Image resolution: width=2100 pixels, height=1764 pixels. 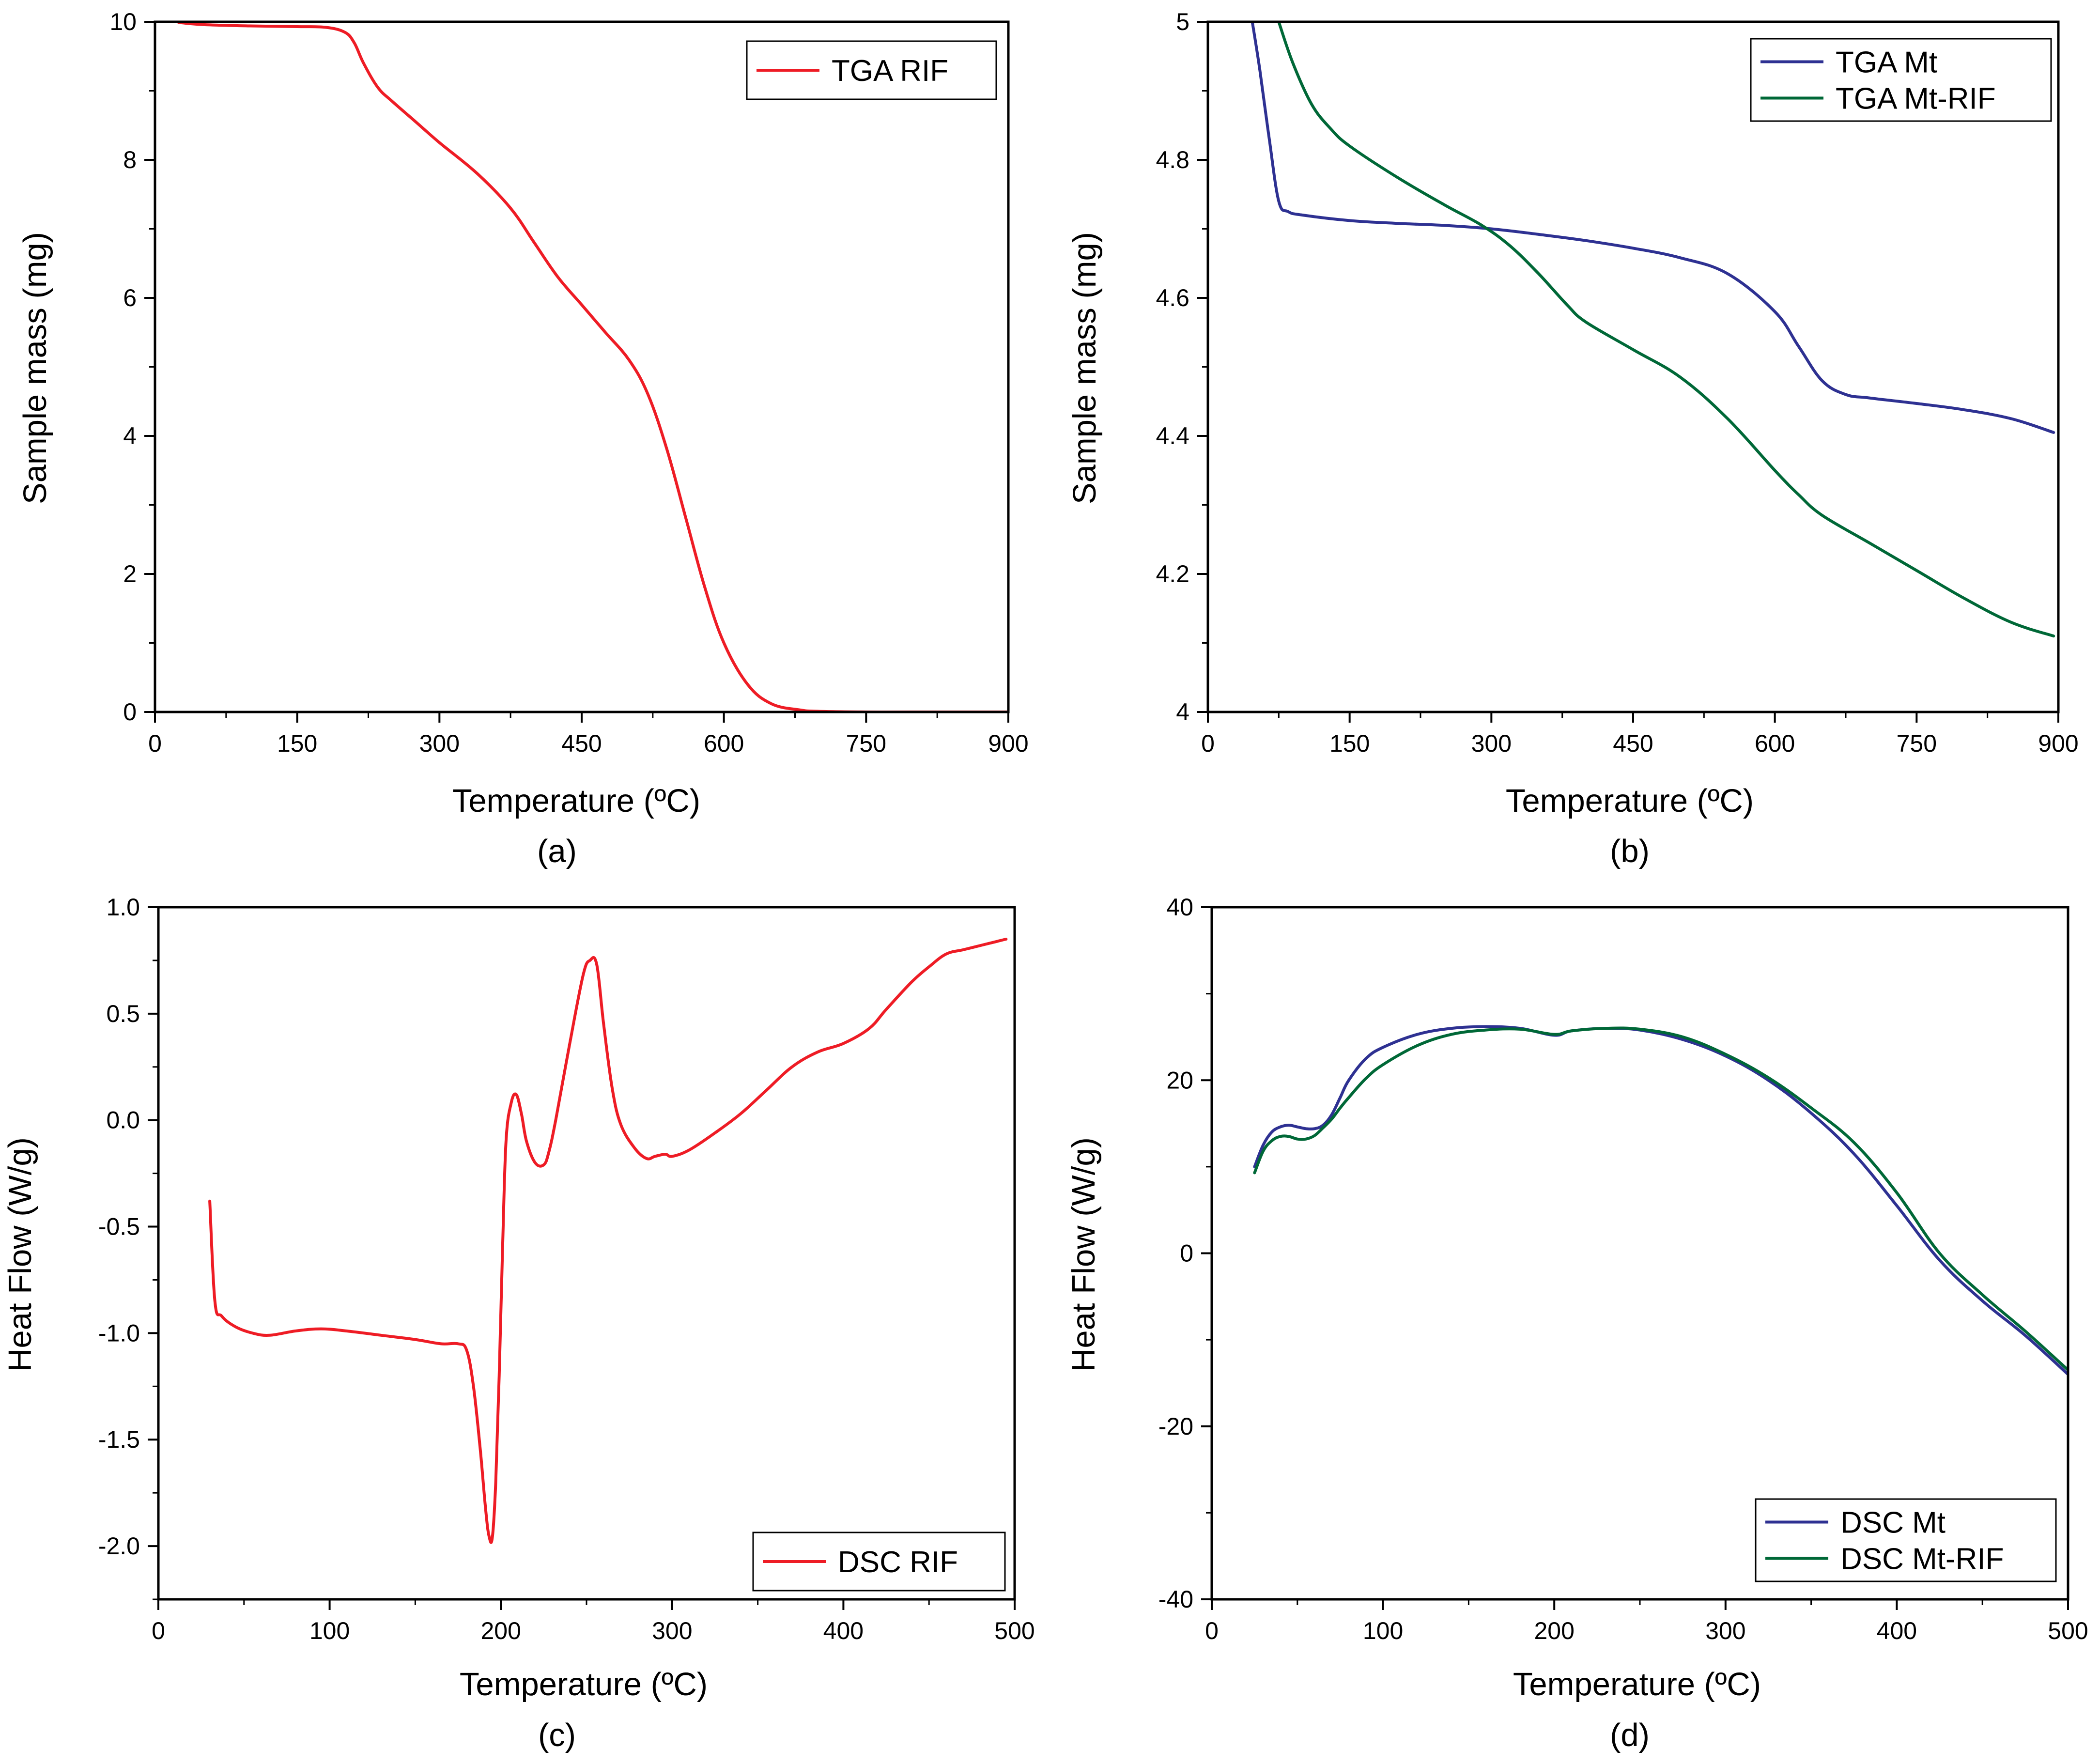 I want to click on panel-a-y-axis-title: Sample mass (mg), so click(x=35, y=368).